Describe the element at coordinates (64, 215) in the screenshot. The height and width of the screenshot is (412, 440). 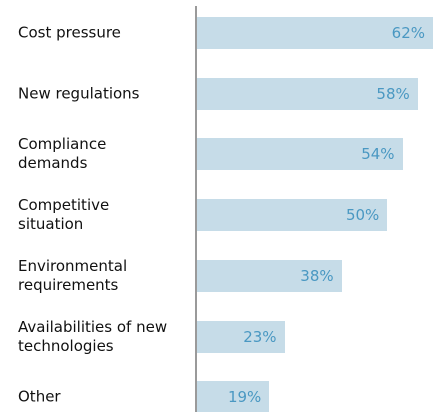
I see `category-label: Competitive situation` at that location.